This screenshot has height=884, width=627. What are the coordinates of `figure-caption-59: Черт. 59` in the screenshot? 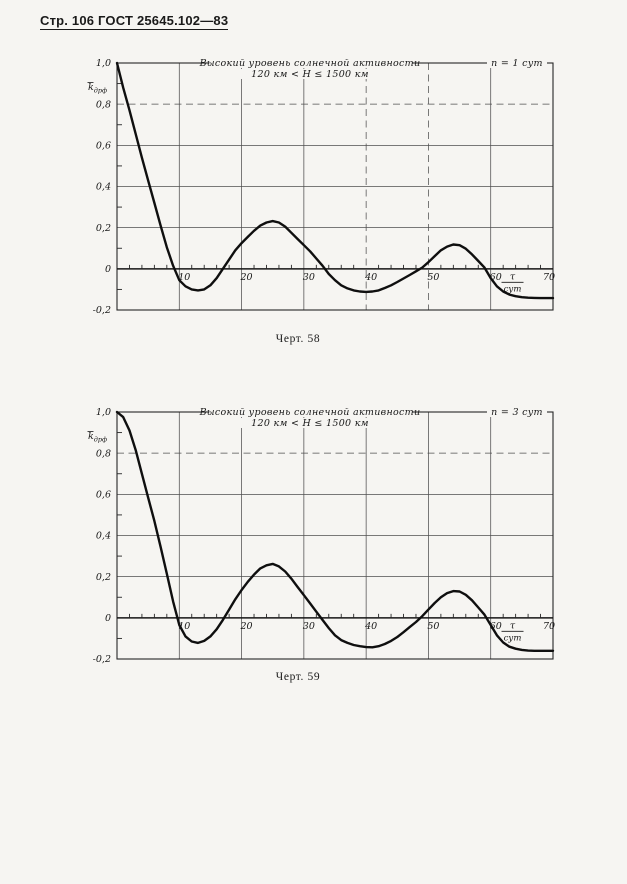 It's located at (298, 677).